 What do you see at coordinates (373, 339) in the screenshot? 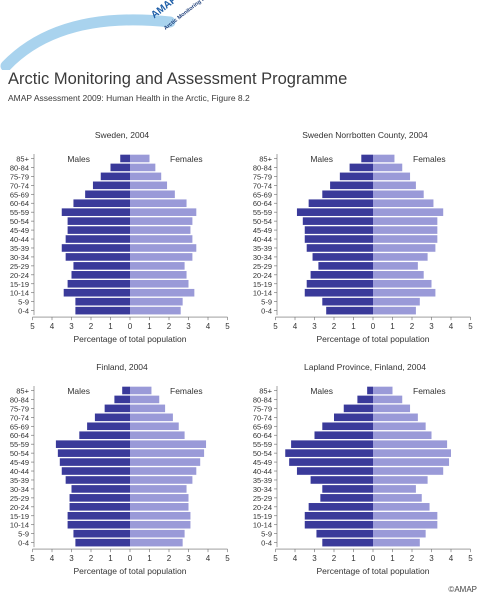
I see `x-axis-title: Percentage of total population` at bounding box center [373, 339].